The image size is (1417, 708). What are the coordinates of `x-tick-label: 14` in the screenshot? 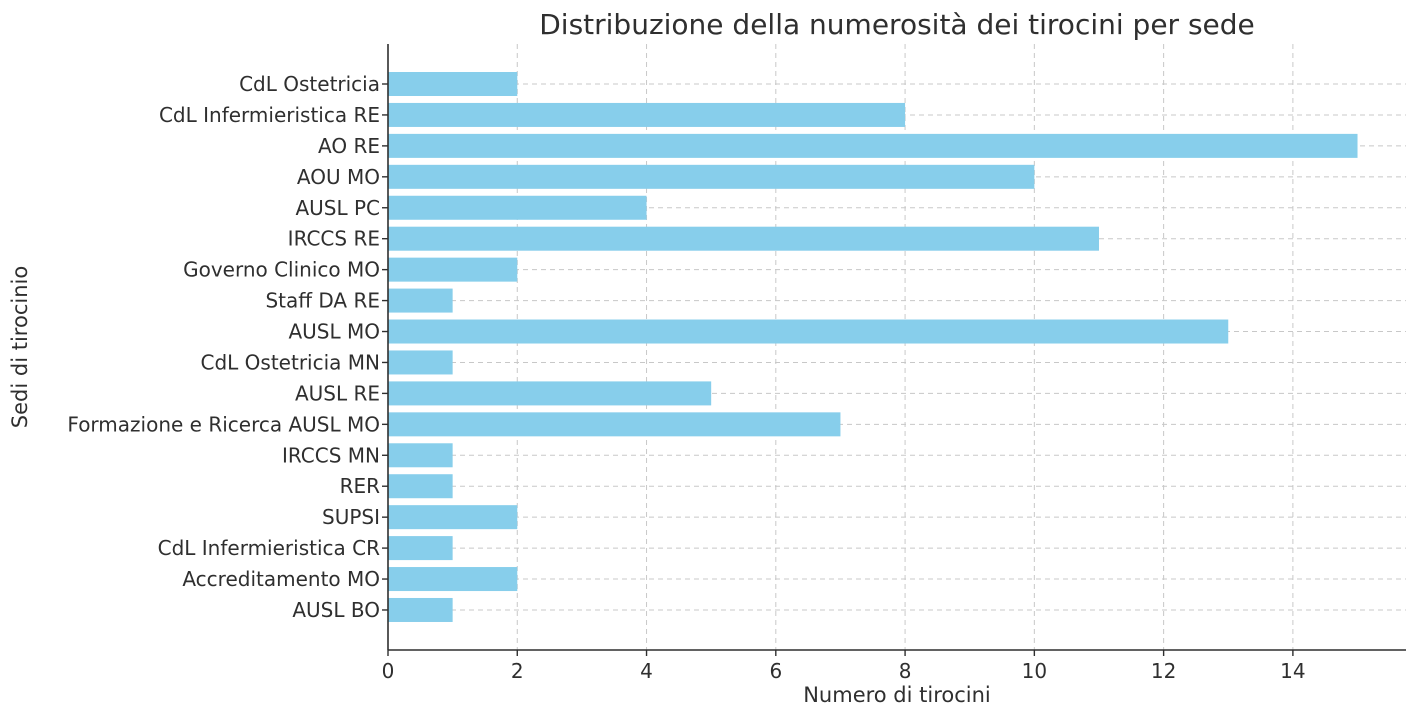 It's located at (1292, 671).